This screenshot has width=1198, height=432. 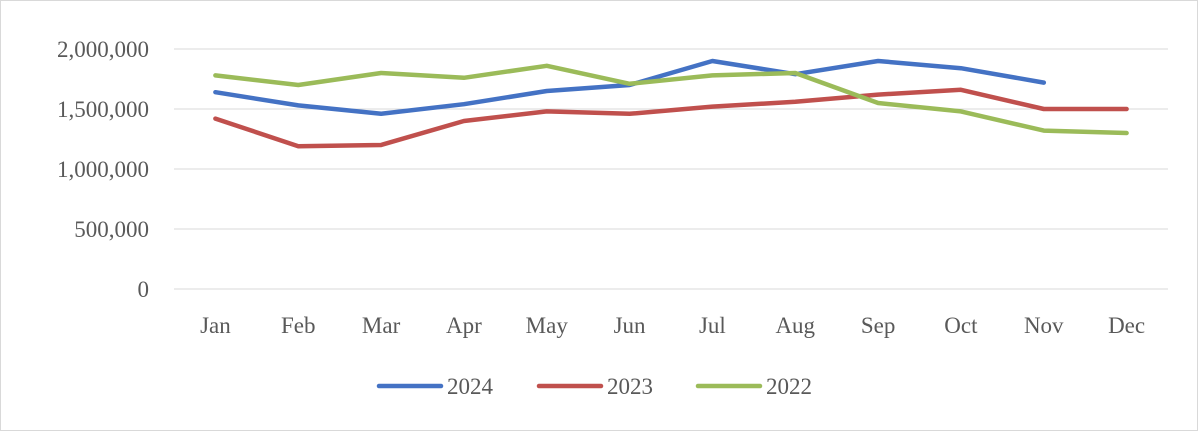 I want to click on legend: 2024 2023 2022, so click(x=594, y=386).